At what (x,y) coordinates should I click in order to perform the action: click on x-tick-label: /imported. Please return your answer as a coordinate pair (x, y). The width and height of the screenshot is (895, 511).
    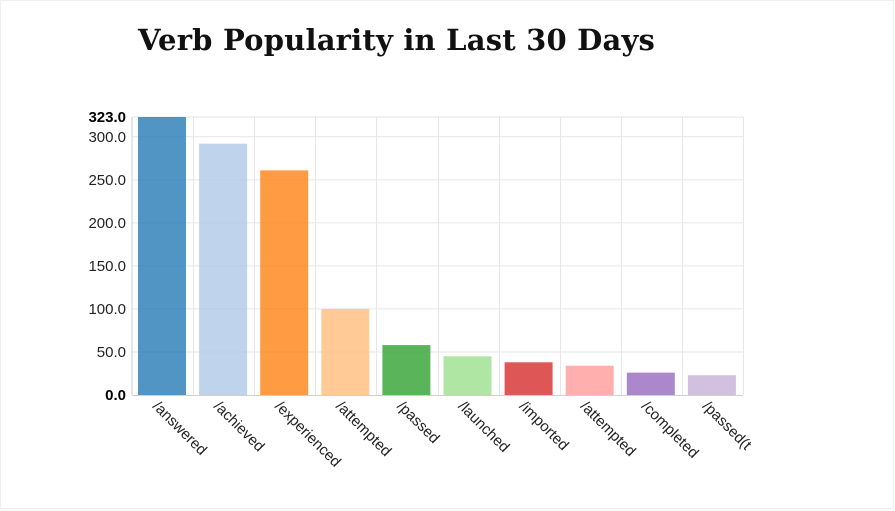
    Looking at the image, I should click on (544, 426).